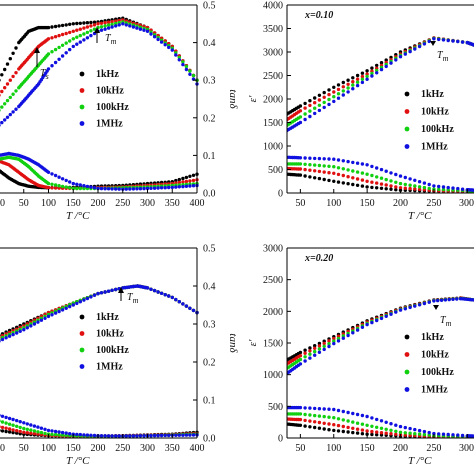  Describe the element at coordinates (333, 448) in the screenshot. I see `x-tick-label: 100` at that location.